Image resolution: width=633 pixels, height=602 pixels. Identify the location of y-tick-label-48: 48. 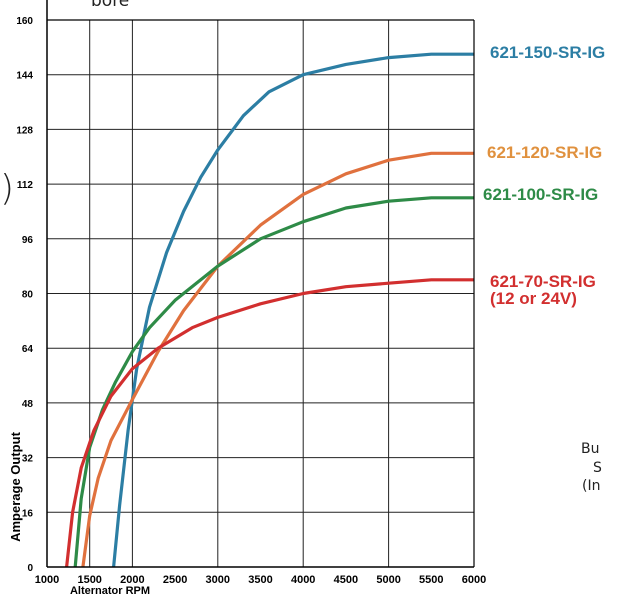
(28, 404).